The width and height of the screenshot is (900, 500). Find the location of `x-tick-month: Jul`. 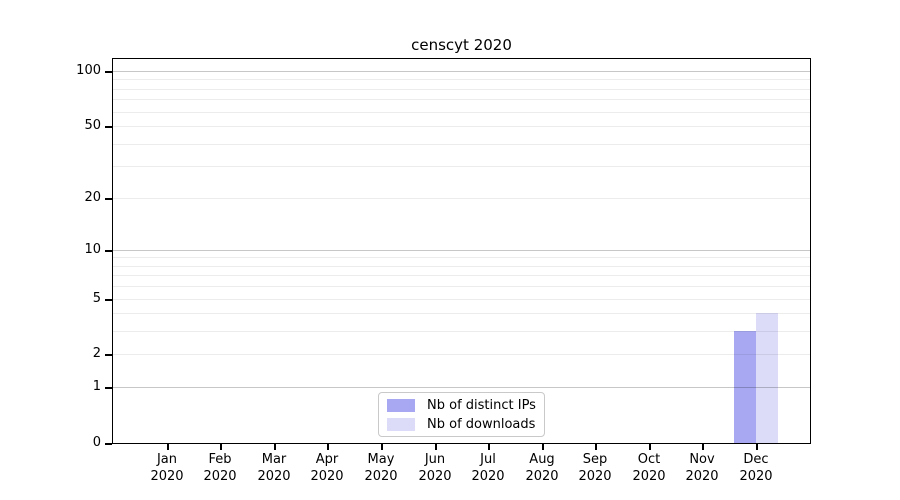

x-tick-month: Jul is located at coordinates (488, 459).